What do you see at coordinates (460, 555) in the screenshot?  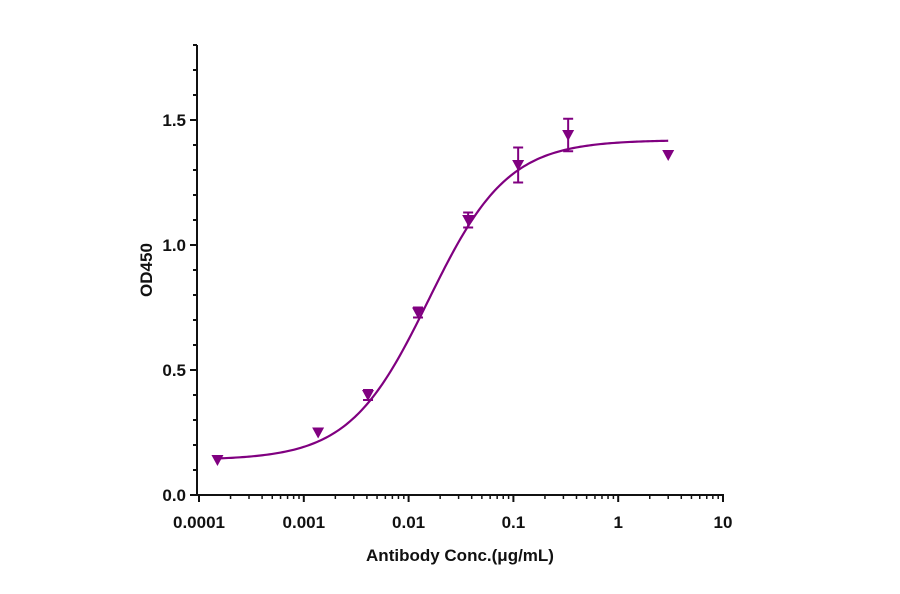 I see `x-axis-title: Antibody Conc.(μg/mL)` at bounding box center [460, 555].